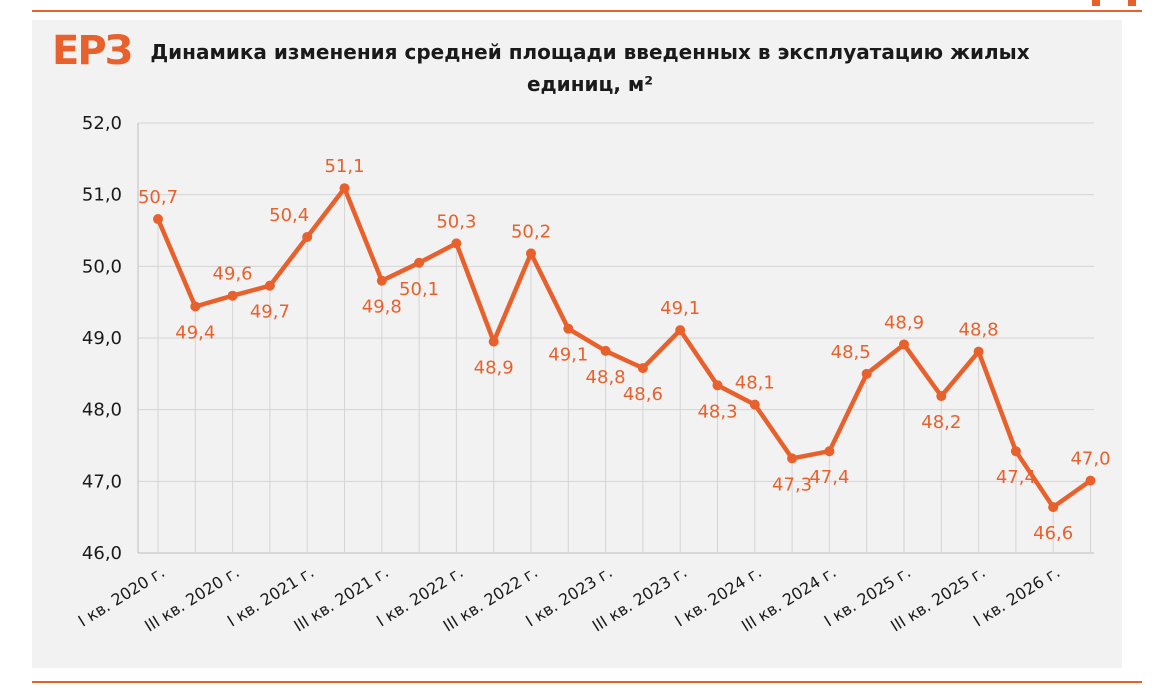  I want to click on data-label: 50,4, so click(289, 215).